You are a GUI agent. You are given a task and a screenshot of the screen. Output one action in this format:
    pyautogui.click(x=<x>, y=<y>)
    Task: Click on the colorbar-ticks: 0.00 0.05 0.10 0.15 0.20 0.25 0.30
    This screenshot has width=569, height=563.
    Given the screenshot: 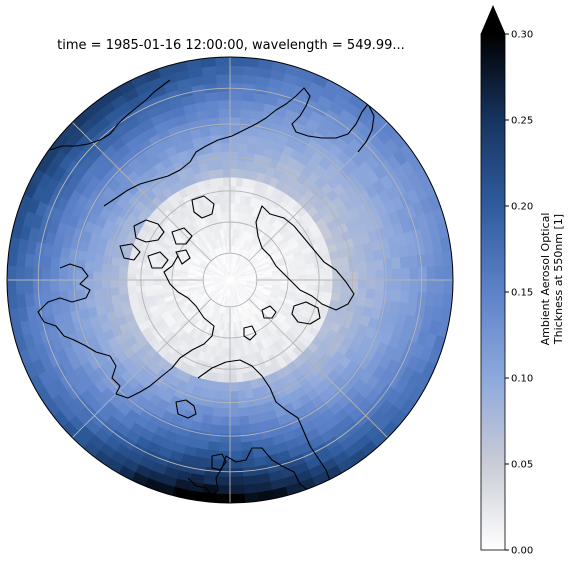 What is the action you would take?
    pyautogui.click(x=519, y=293)
    